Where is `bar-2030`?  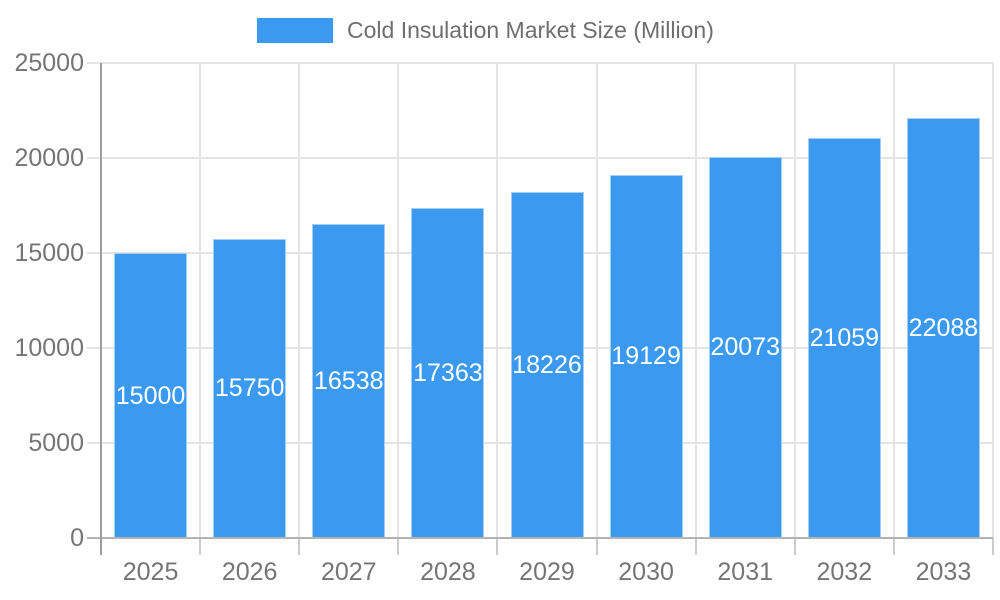 bar-2030 is located at coordinates (646, 356).